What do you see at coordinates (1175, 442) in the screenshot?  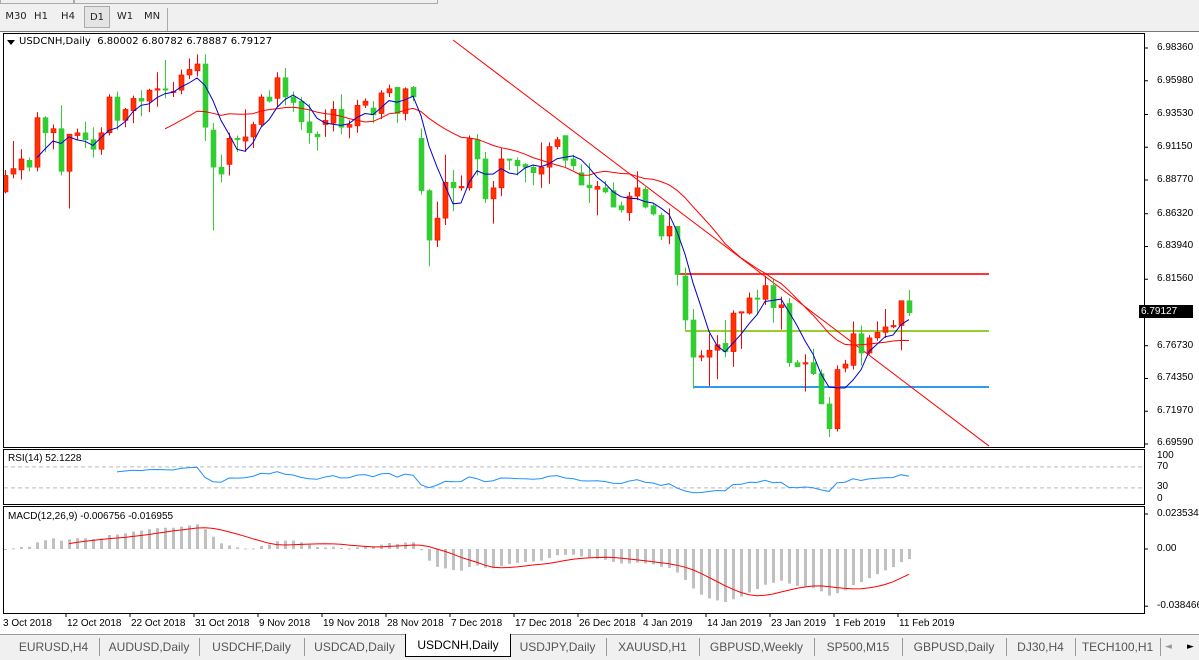 I see `price-axis-label: 6.69590` at bounding box center [1175, 442].